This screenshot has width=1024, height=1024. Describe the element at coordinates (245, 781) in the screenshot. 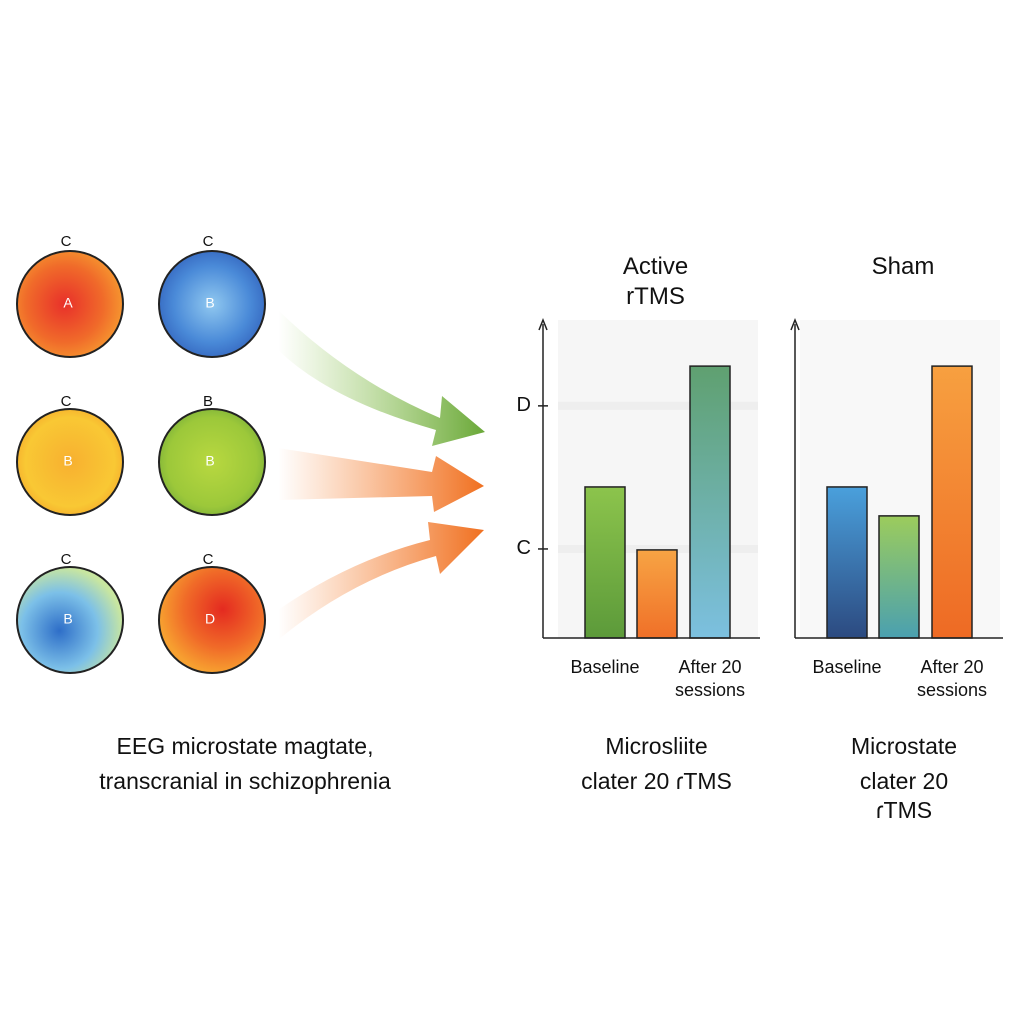

I see `caption-line: transcranial in schizophrenia` at that location.